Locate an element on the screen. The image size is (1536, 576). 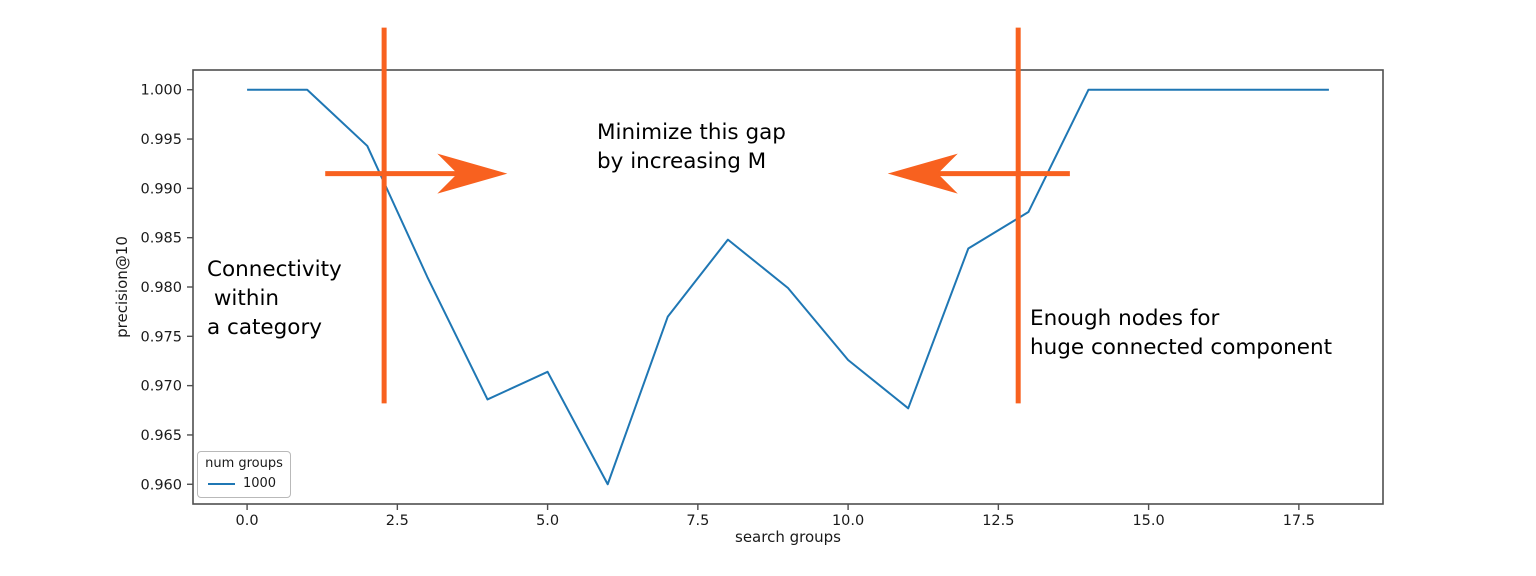
y-tick-label: 0.990 is located at coordinates (161, 189).